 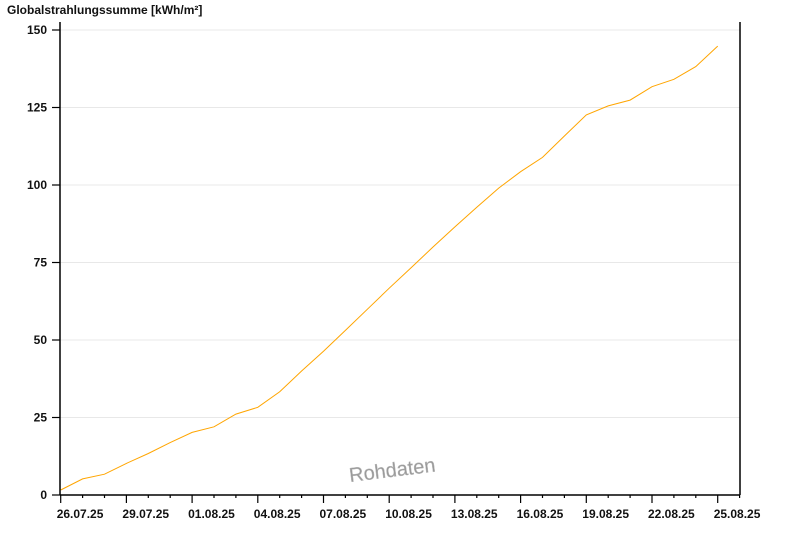 I want to click on x-axis-ticks, so click(x=400, y=499).